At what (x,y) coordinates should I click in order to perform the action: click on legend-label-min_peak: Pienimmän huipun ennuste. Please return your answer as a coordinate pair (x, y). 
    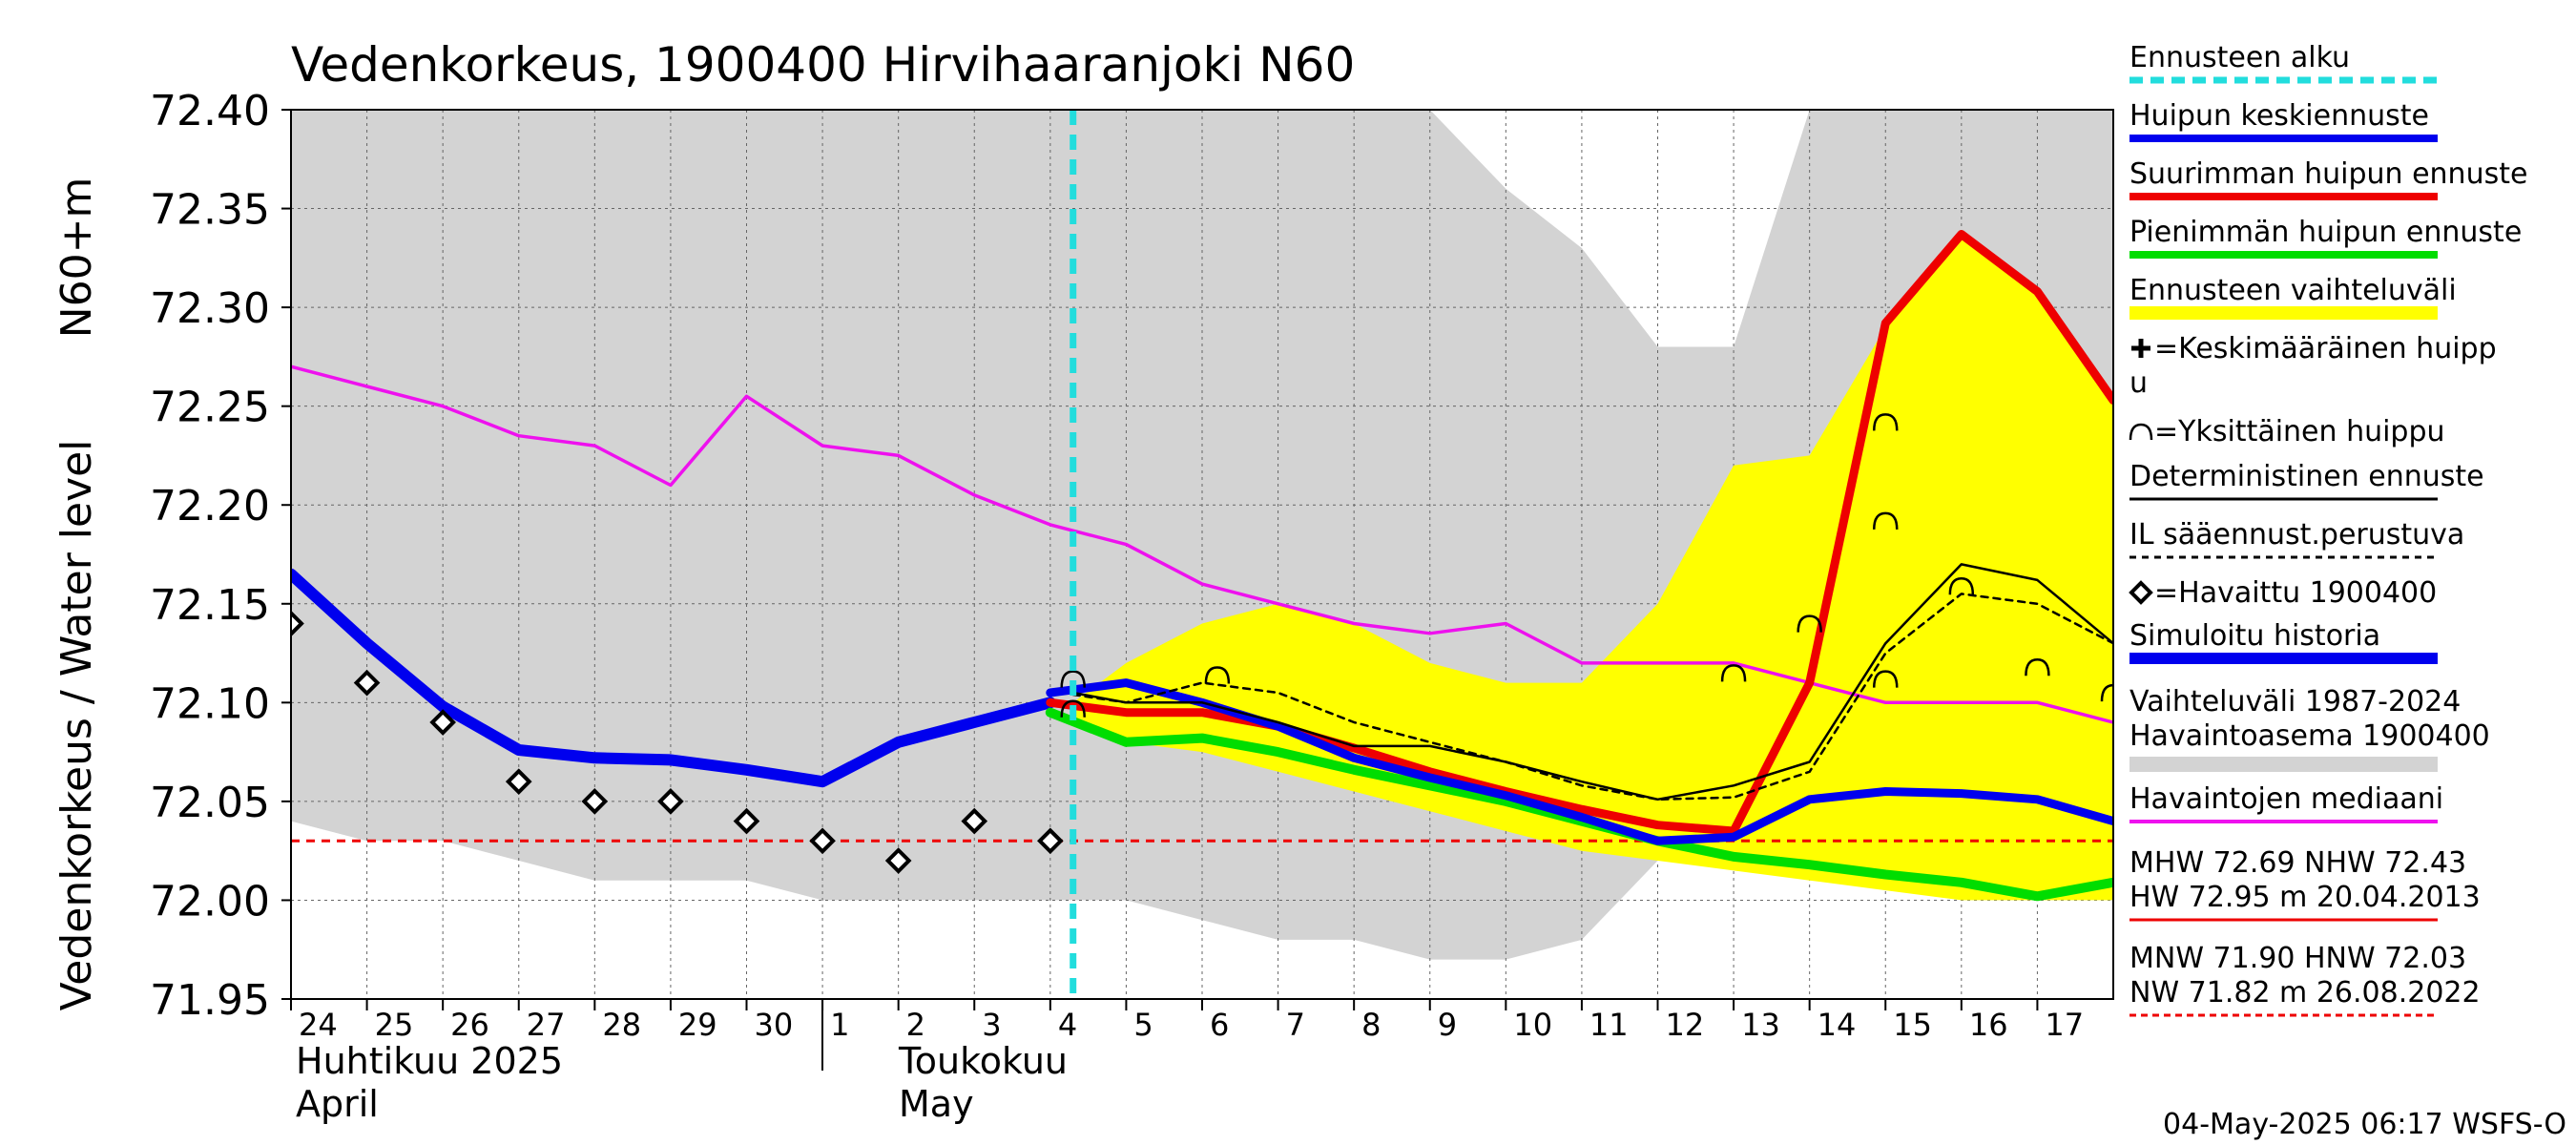
    Looking at the image, I should click on (2325, 232).